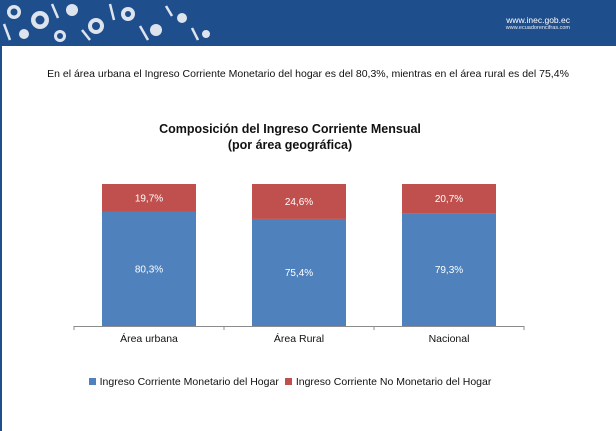 The width and height of the screenshot is (616, 431). What do you see at coordinates (308, 23) in the screenshot?
I see `header-banner: www.inec.gob.ec www.ecuadorencifras.com` at bounding box center [308, 23].